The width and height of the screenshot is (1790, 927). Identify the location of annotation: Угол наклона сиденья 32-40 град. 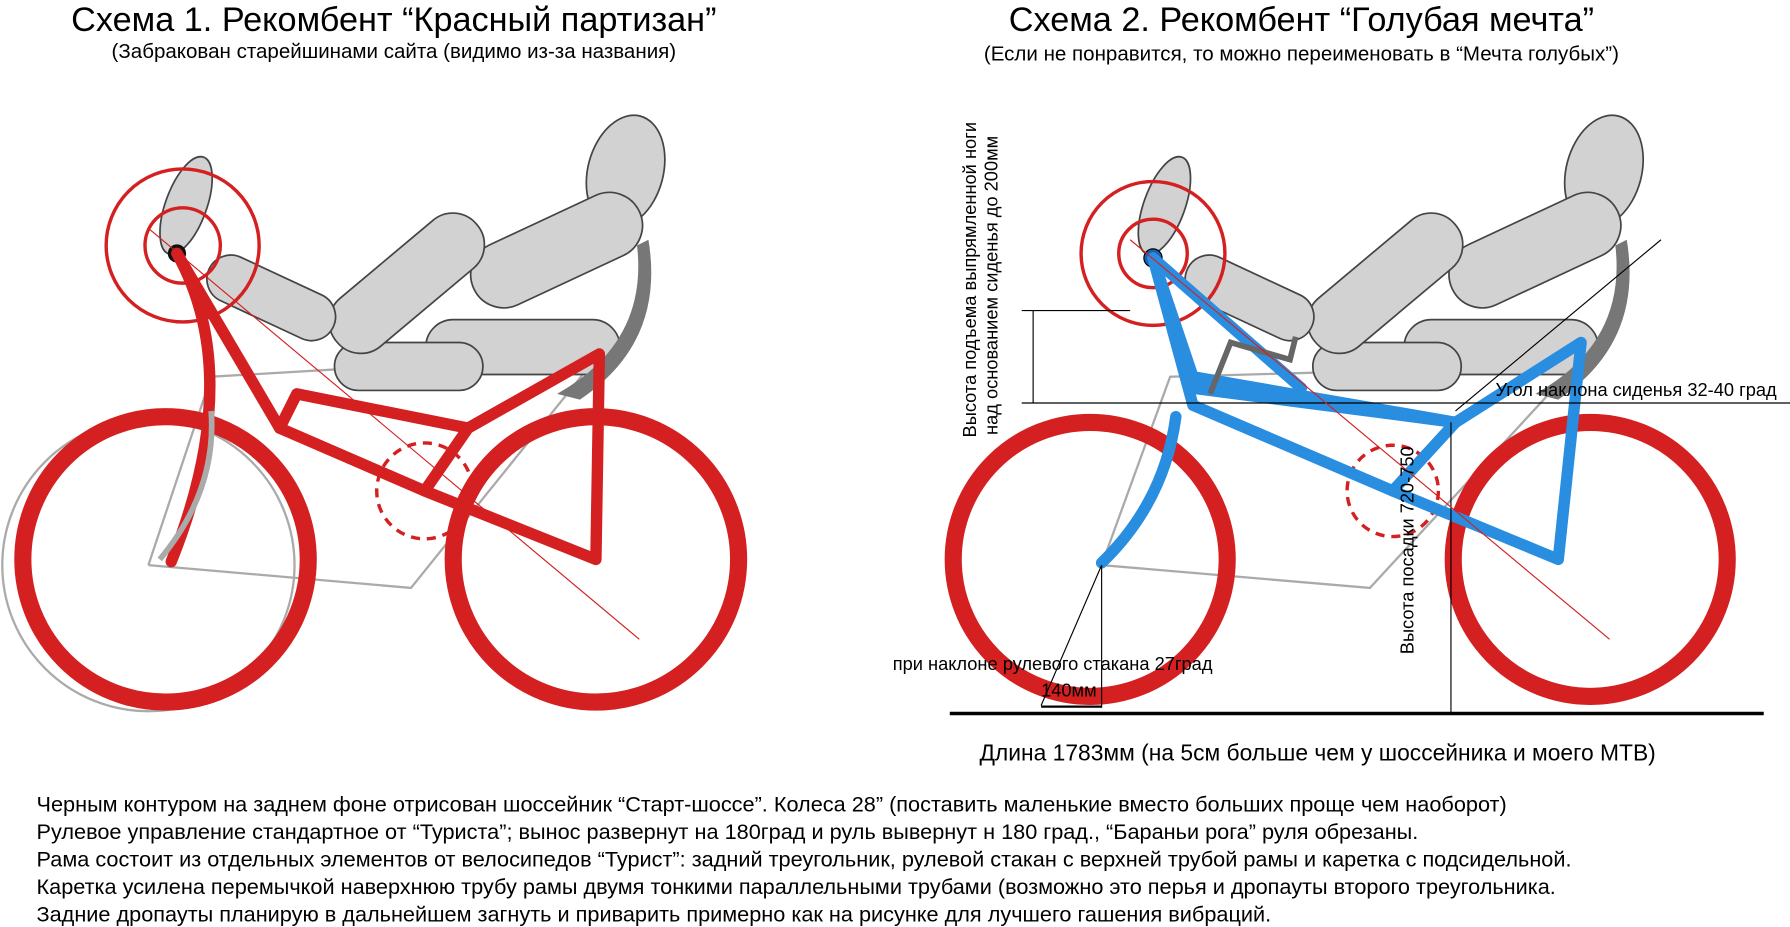
(1636, 389).